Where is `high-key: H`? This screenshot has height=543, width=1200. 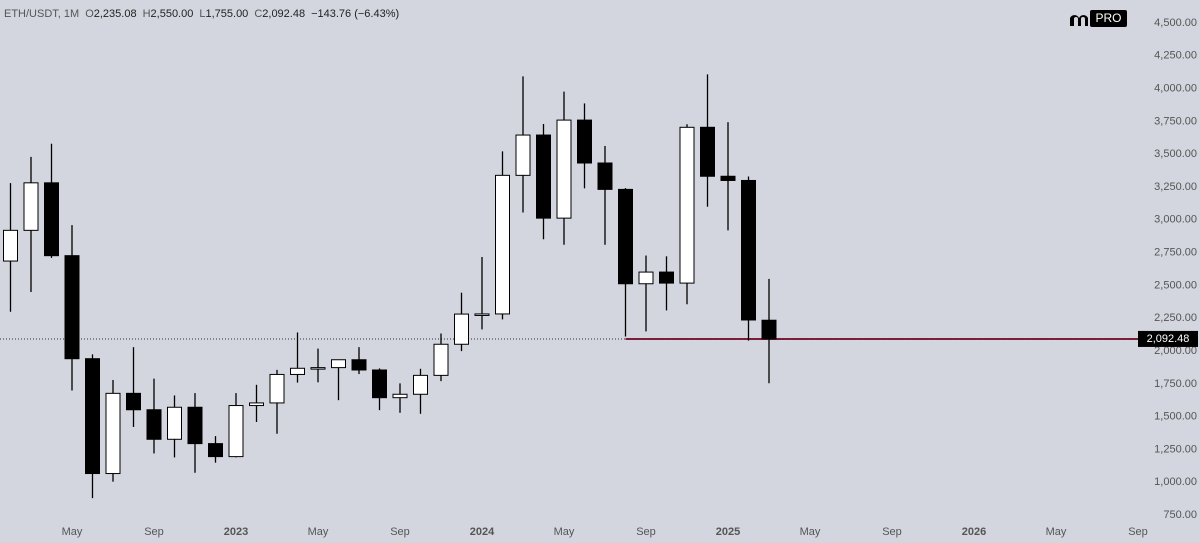
high-key: H is located at coordinates (147, 14).